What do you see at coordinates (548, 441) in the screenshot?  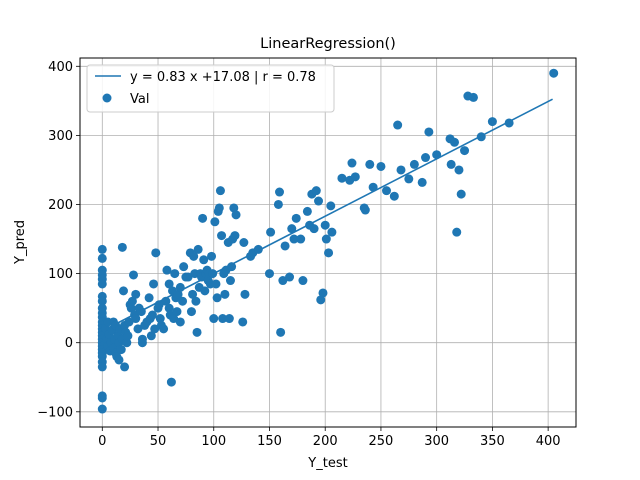 I see `x-tick-label: 400` at bounding box center [548, 441].